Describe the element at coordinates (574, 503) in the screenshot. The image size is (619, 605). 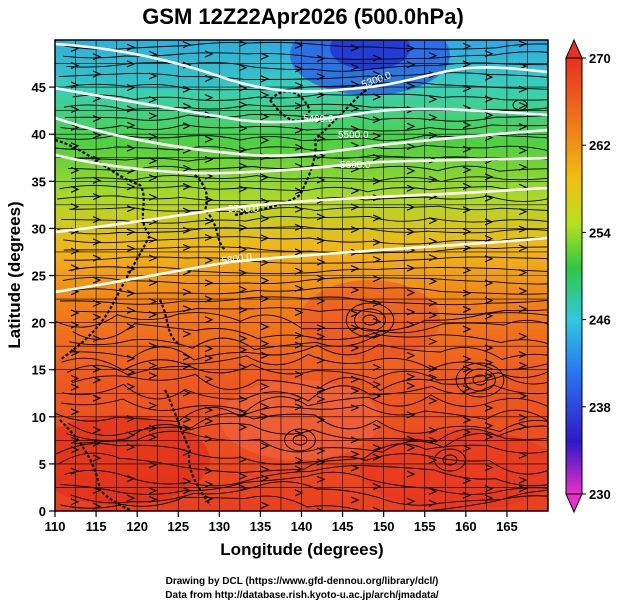
I see `colorbar-bottom-arrow` at that location.